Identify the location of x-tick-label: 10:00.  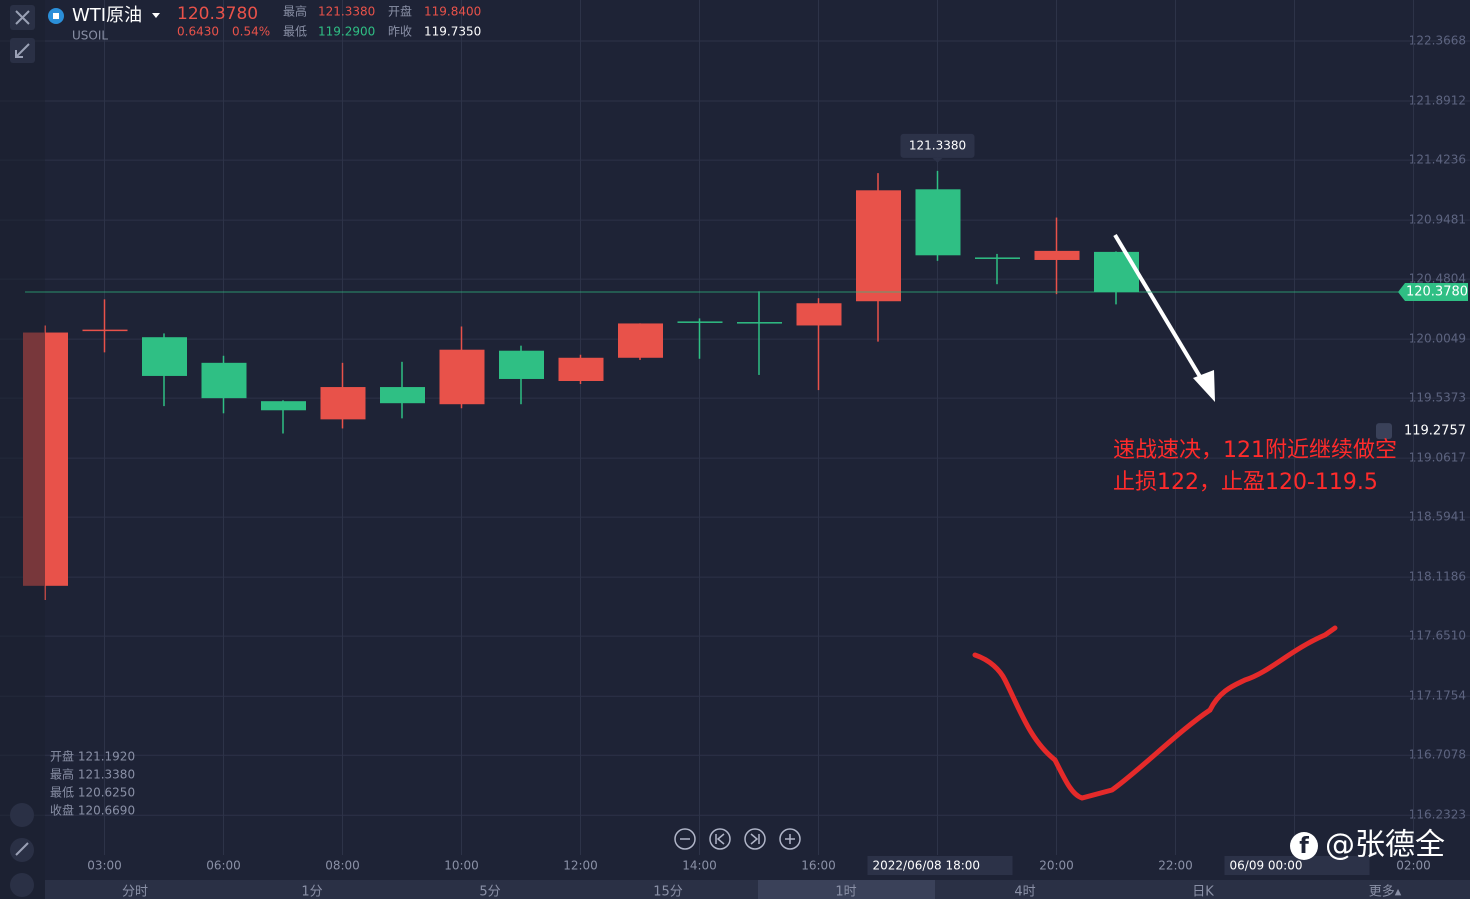
(461, 866).